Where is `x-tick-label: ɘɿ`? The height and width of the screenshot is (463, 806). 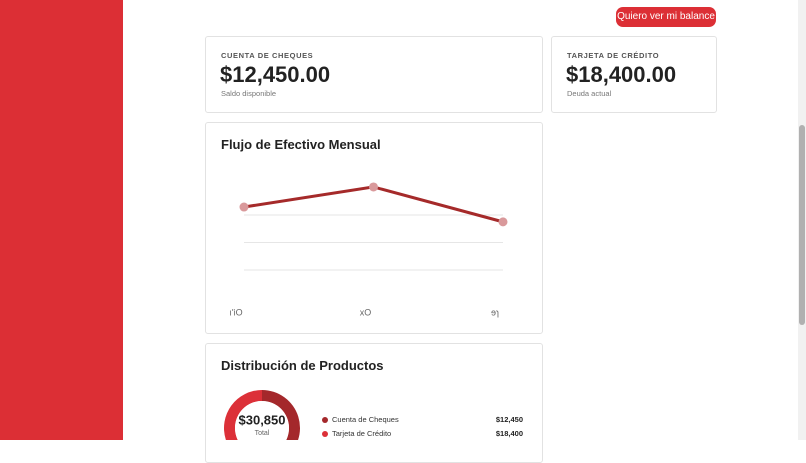
x-tick-label: ɘɿ is located at coordinates (495, 312).